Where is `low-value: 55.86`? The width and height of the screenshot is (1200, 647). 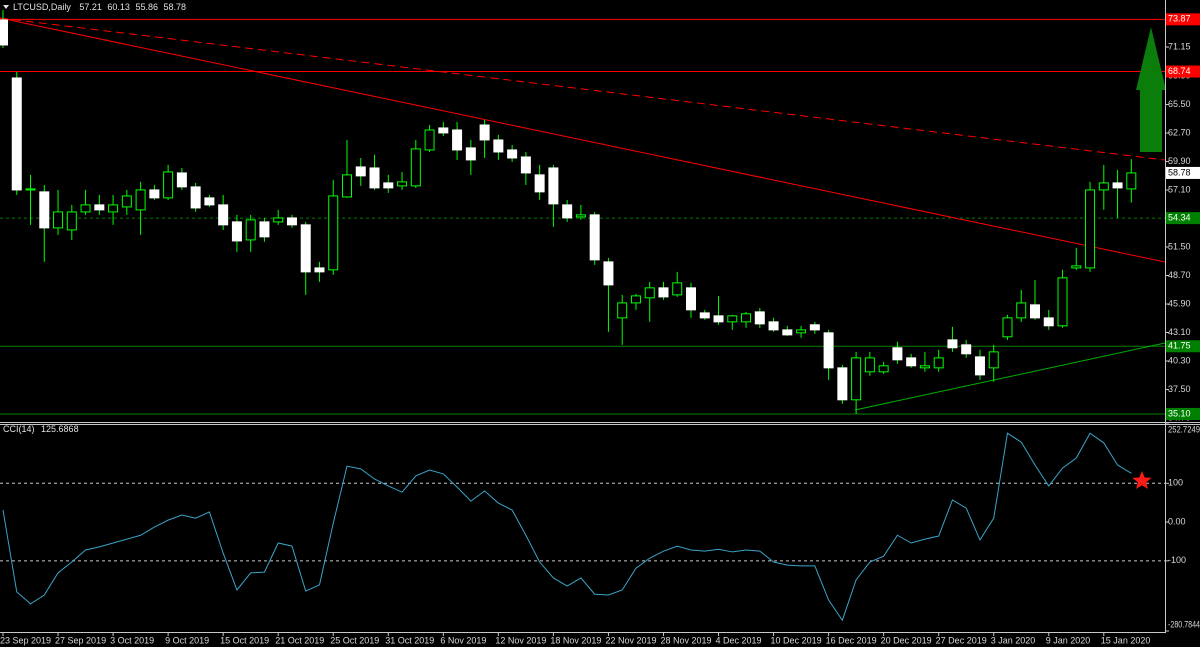 low-value: 55.86 is located at coordinates (146, 7).